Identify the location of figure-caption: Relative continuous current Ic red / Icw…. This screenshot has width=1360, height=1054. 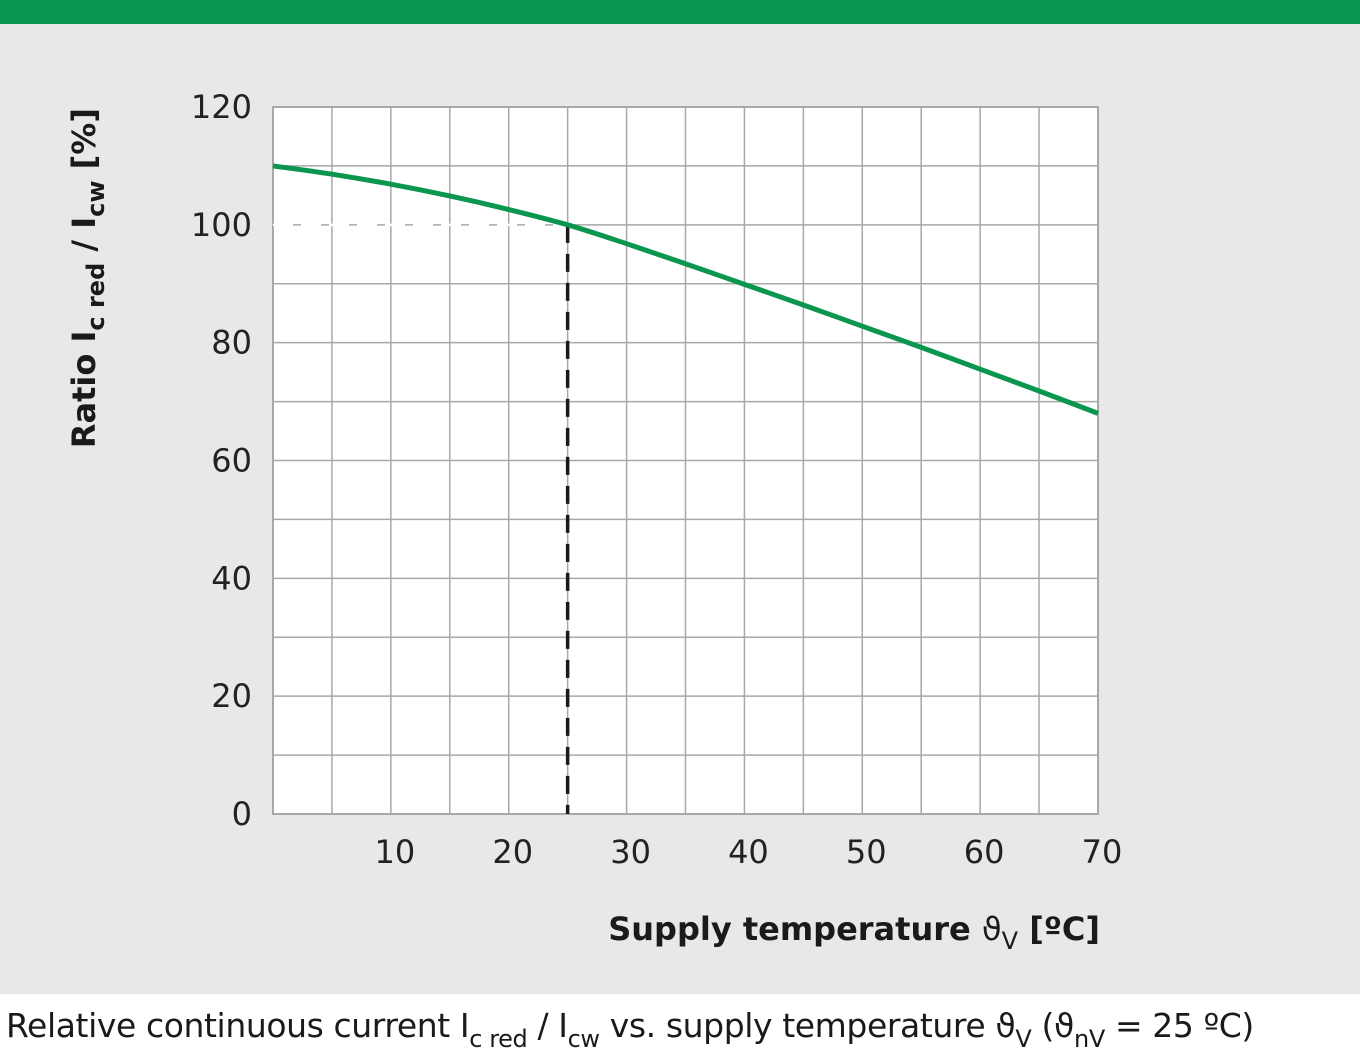
(630, 1029).